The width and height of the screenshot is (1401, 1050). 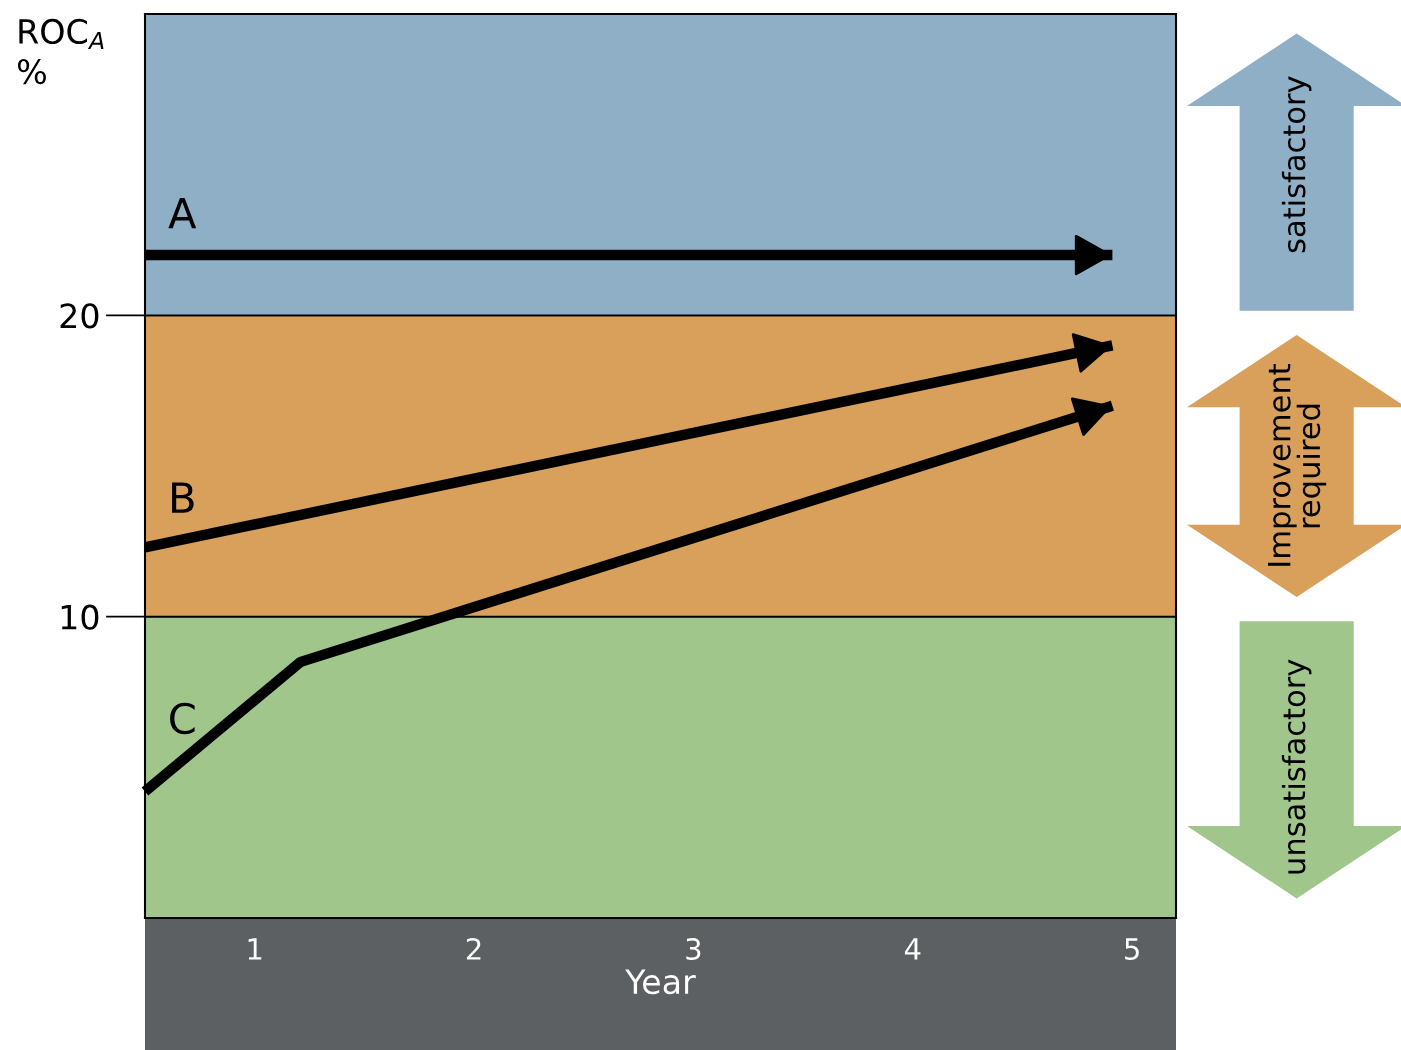 What do you see at coordinates (660, 982) in the screenshot?
I see `x-axis-title: Year` at bounding box center [660, 982].